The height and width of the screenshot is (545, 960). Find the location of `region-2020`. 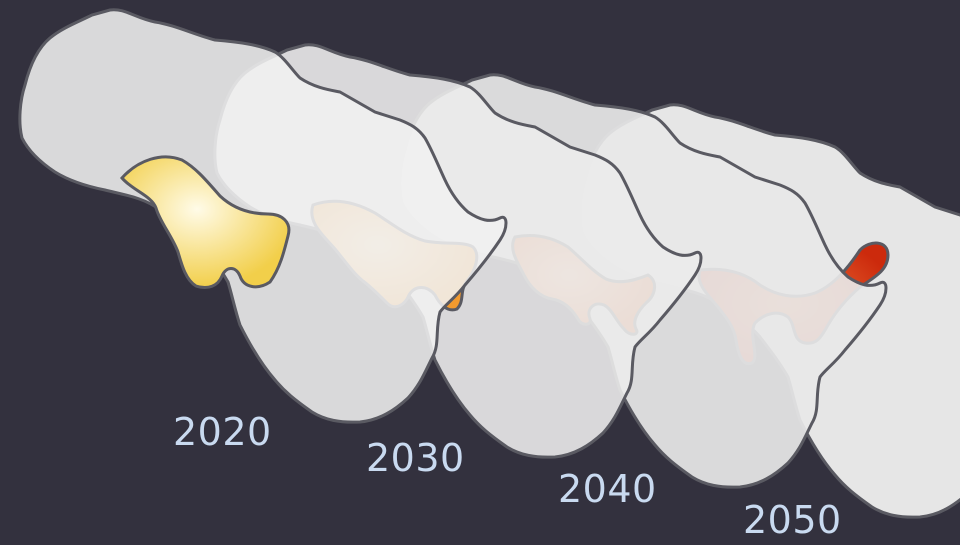

region-2020 is located at coordinates (205, 222).